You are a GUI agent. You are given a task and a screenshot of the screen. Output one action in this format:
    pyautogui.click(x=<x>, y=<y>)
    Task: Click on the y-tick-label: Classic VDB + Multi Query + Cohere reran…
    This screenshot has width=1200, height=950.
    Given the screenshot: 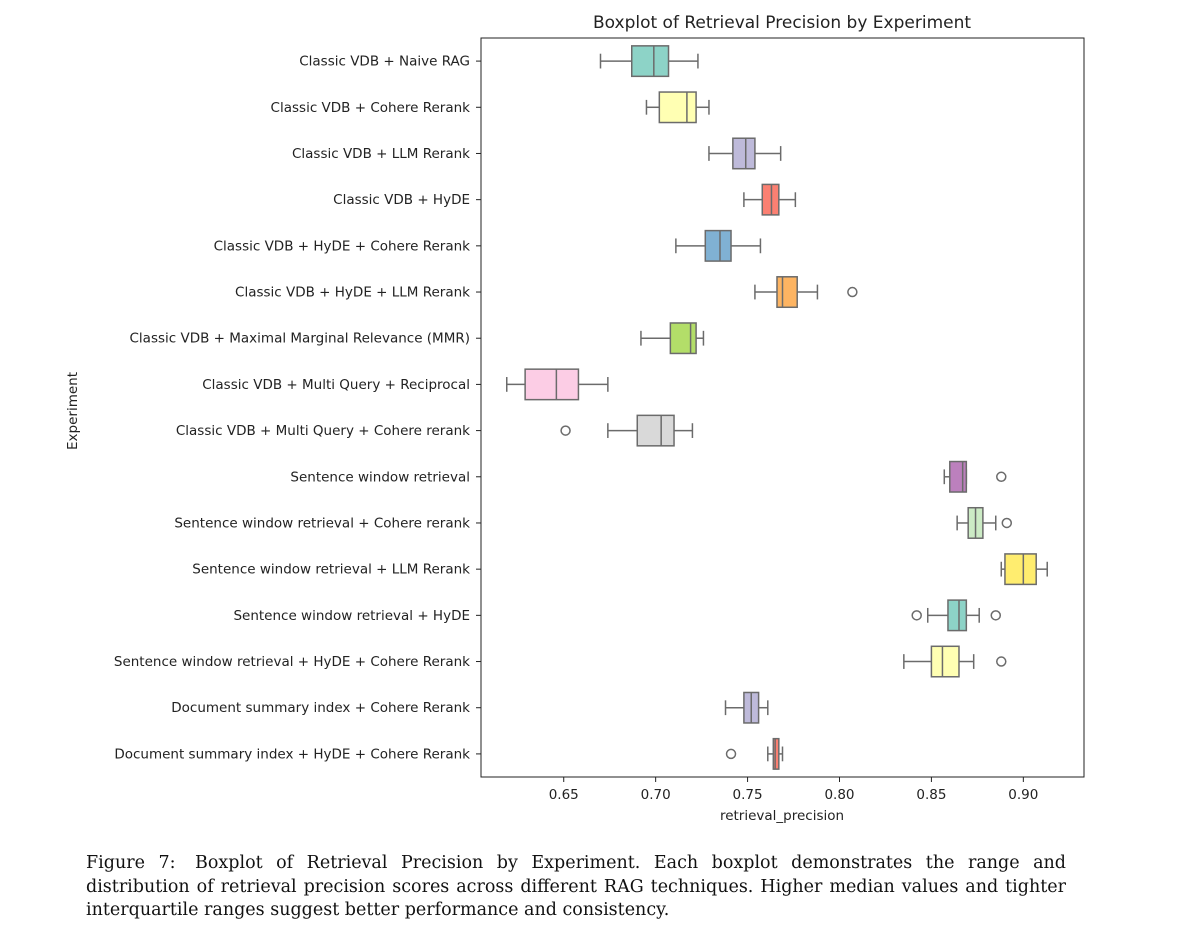 What is the action you would take?
    pyautogui.click(x=323, y=431)
    